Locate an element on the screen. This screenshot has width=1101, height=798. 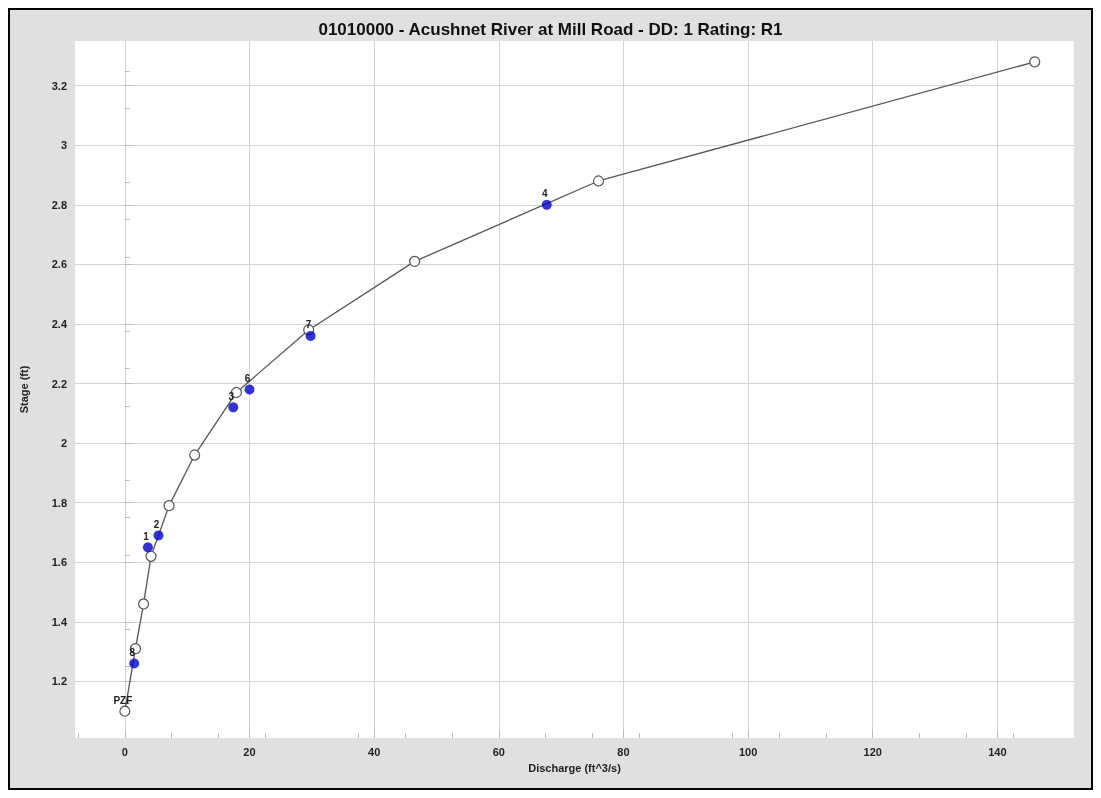
annotation: 4 is located at coordinates (544, 194).